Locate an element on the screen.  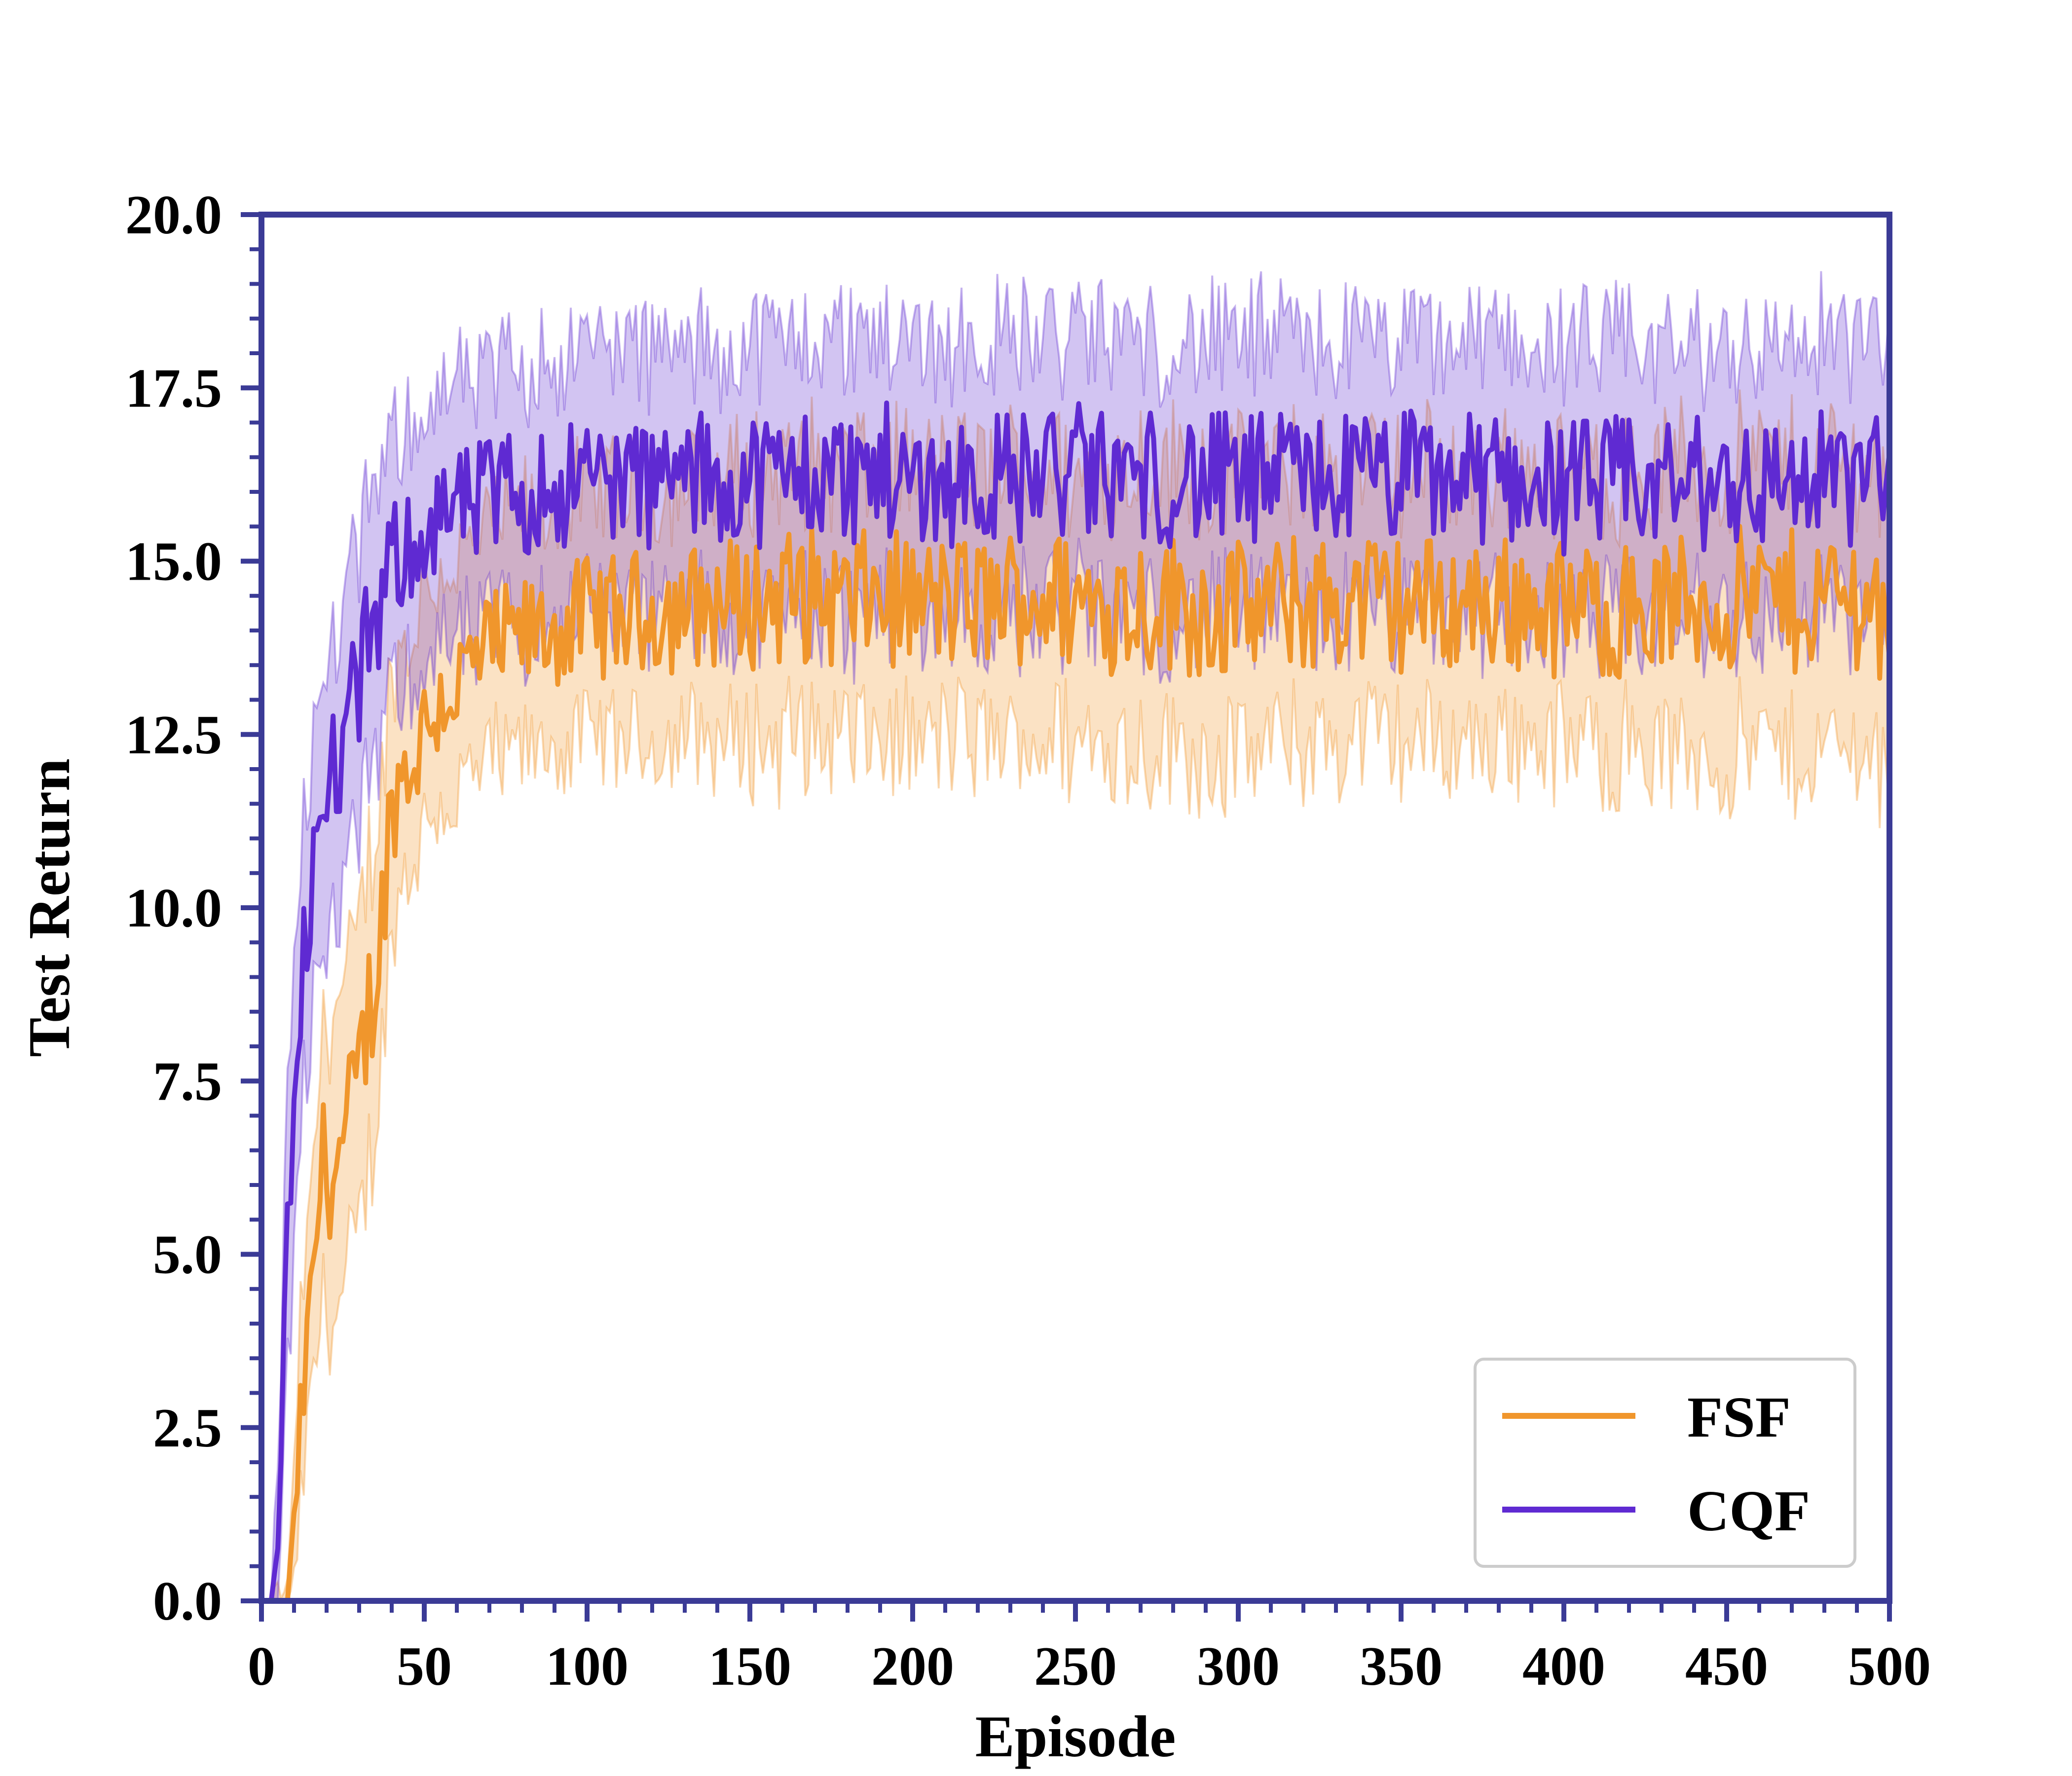
y-tick-label: 17.5 is located at coordinates (174, 389).